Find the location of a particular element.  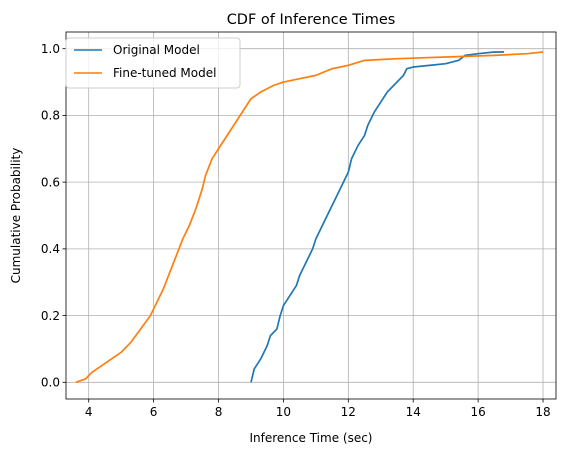

legend-label-original-model: Original Model is located at coordinates (156, 50).